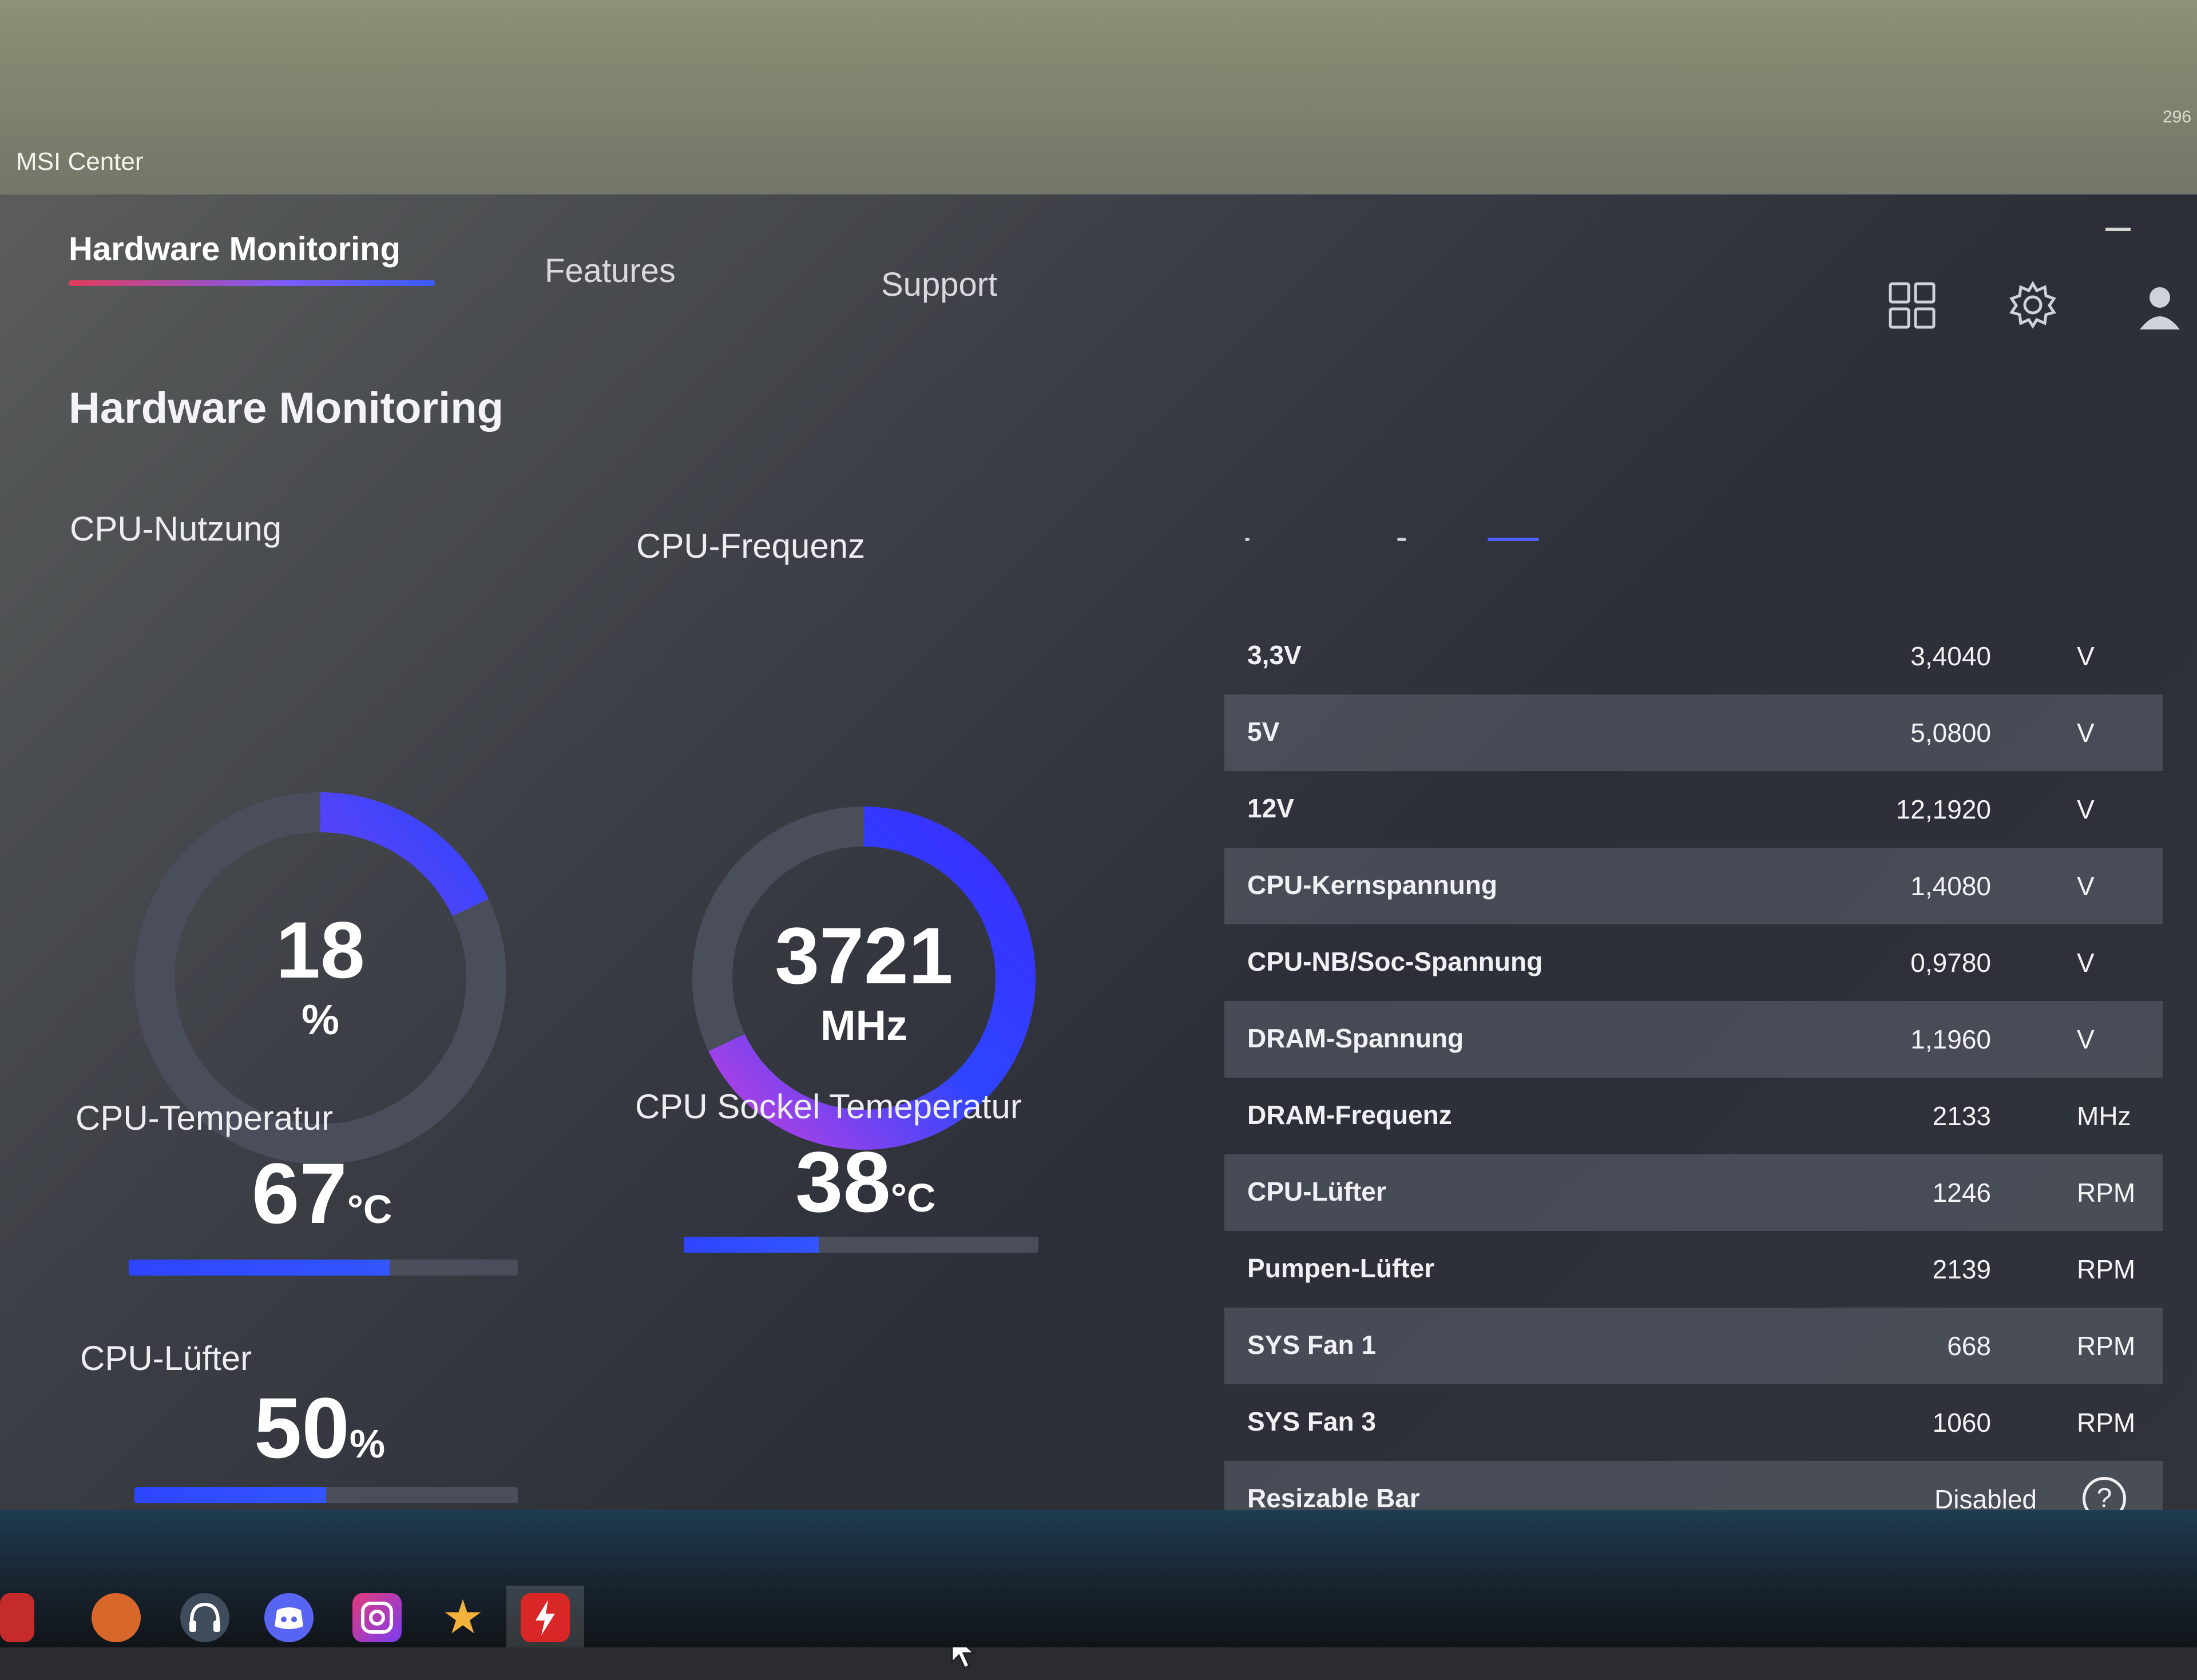  What do you see at coordinates (864, 1025) in the screenshot?
I see `cpu-frequency-unit: MHz` at bounding box center [864, 1025].